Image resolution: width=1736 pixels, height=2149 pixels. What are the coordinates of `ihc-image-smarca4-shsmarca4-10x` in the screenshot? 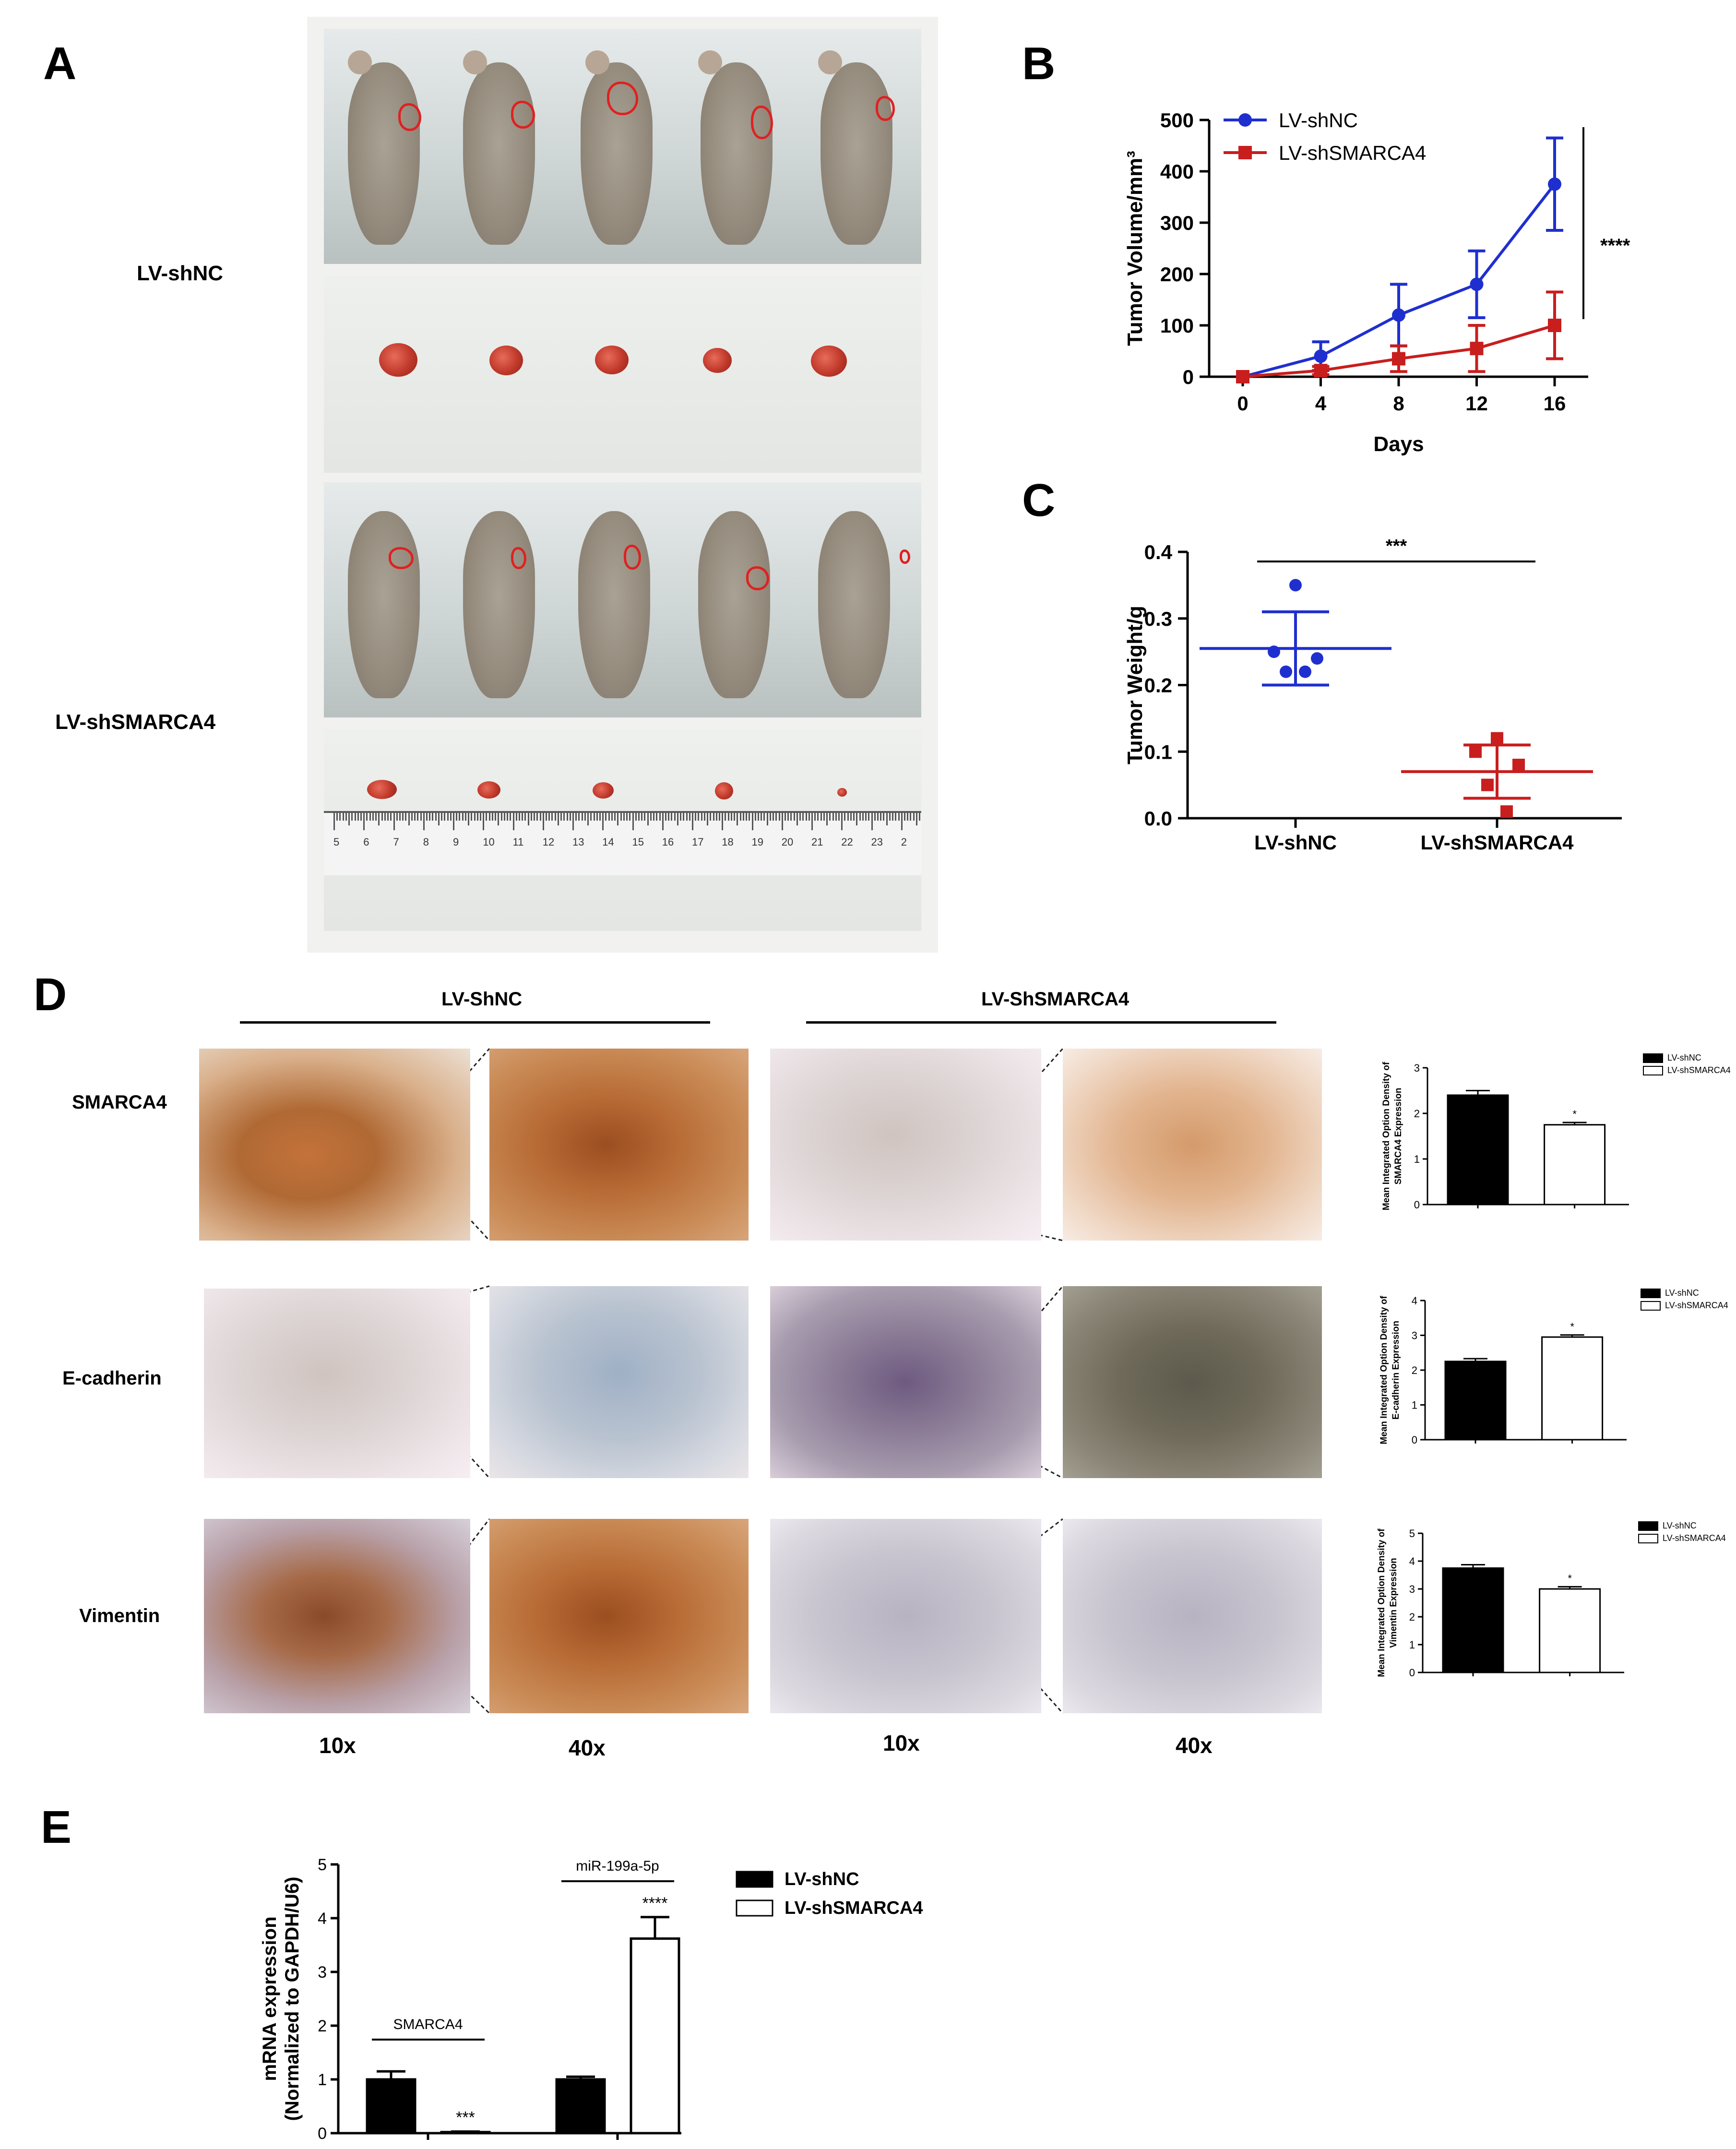 It's located at (905, 1145).